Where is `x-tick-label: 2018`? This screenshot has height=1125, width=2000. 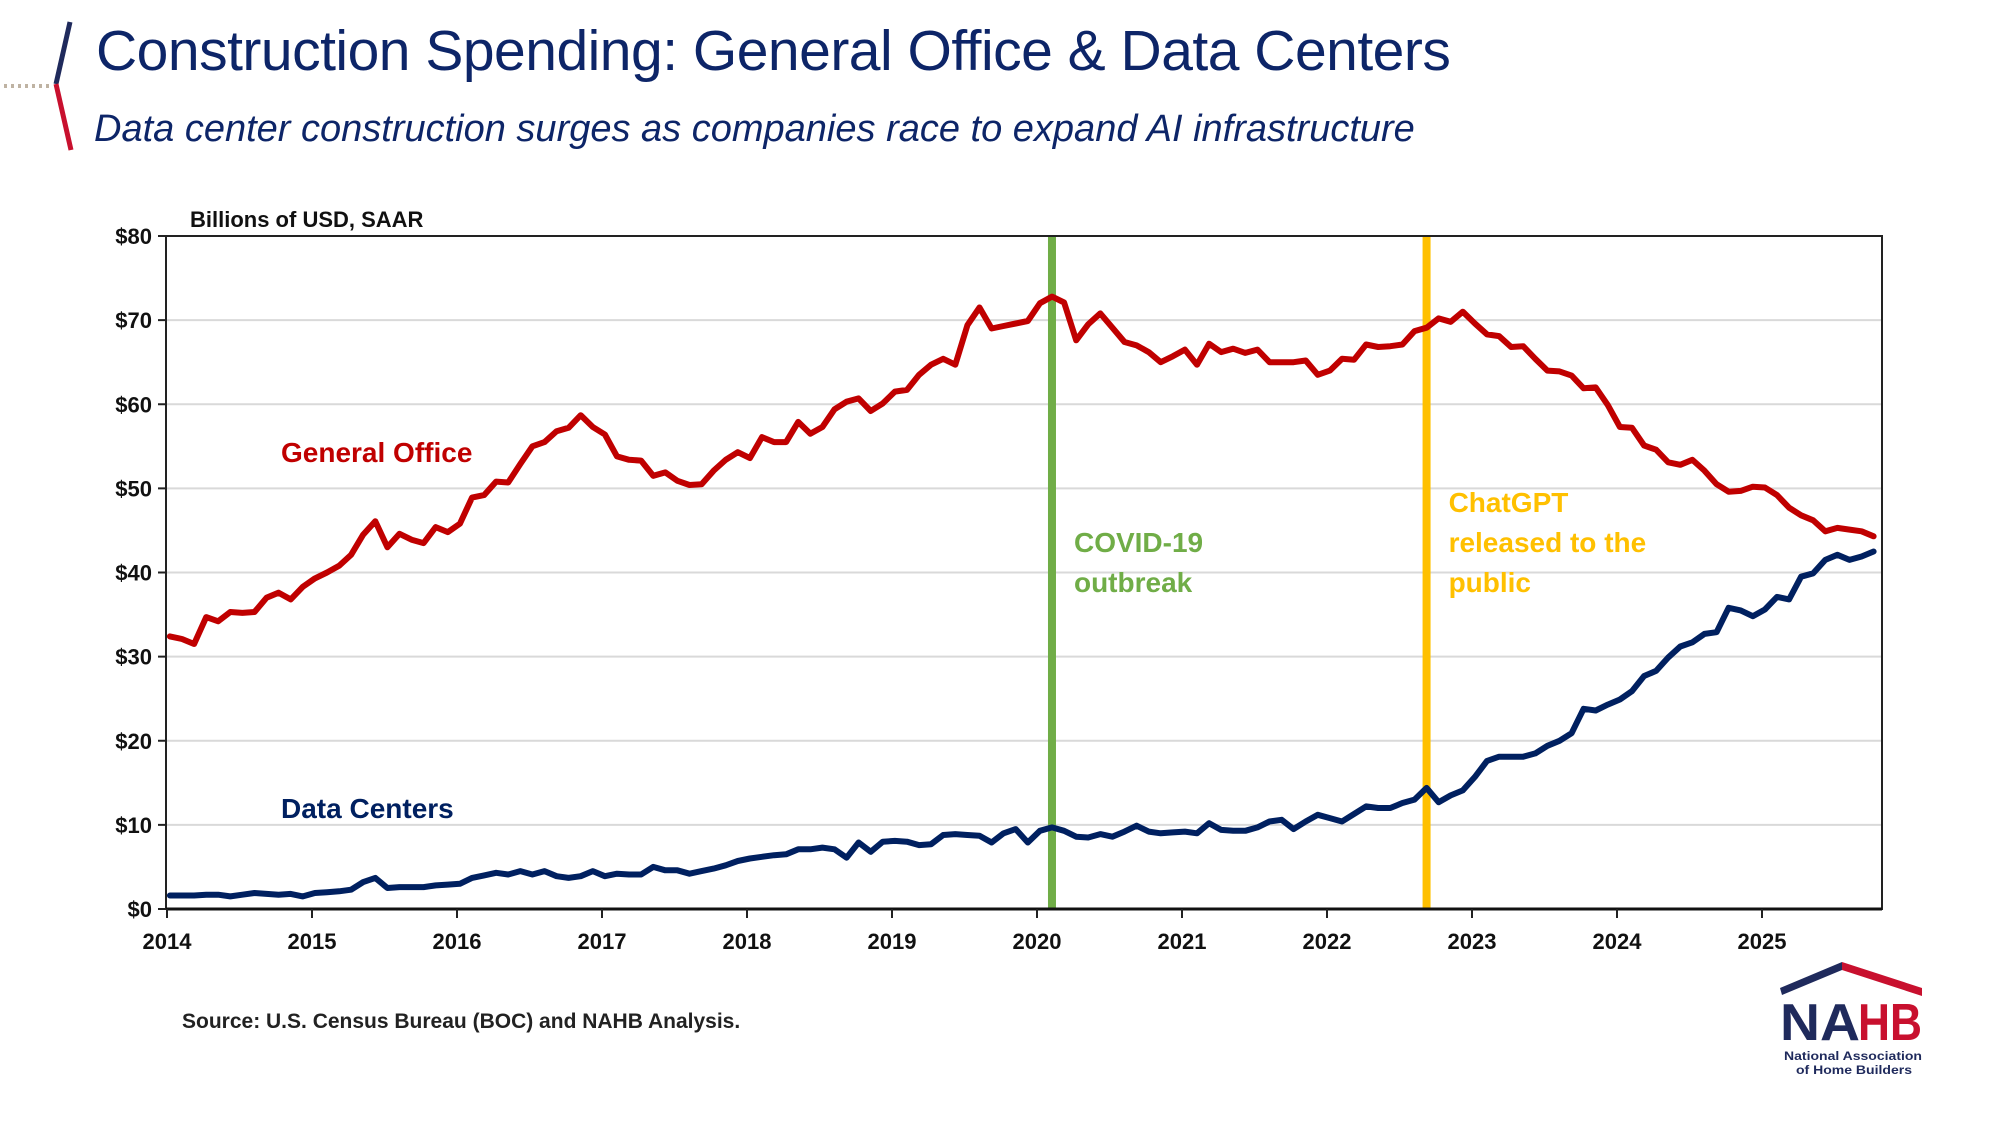
x-tick-label: 2018 is located at coordinates (747, 941).